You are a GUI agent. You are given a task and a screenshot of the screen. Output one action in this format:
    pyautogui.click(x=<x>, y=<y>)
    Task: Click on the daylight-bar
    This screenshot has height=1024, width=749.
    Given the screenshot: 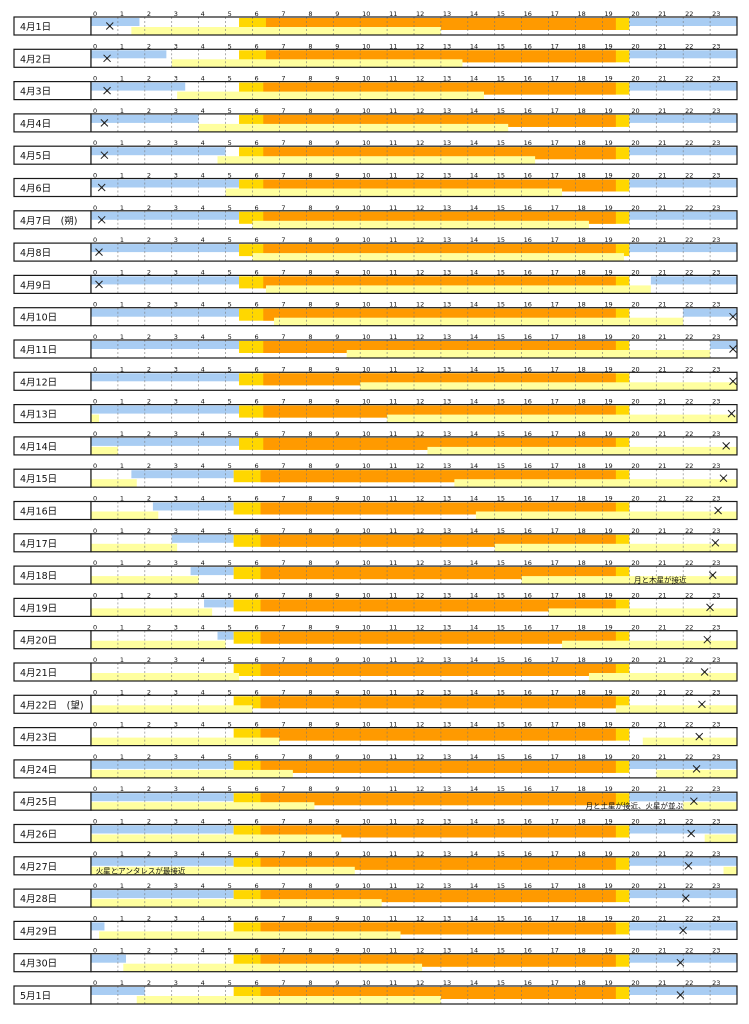 What is the action you would take?
    pyautogui.click(x=438, y=670)
    